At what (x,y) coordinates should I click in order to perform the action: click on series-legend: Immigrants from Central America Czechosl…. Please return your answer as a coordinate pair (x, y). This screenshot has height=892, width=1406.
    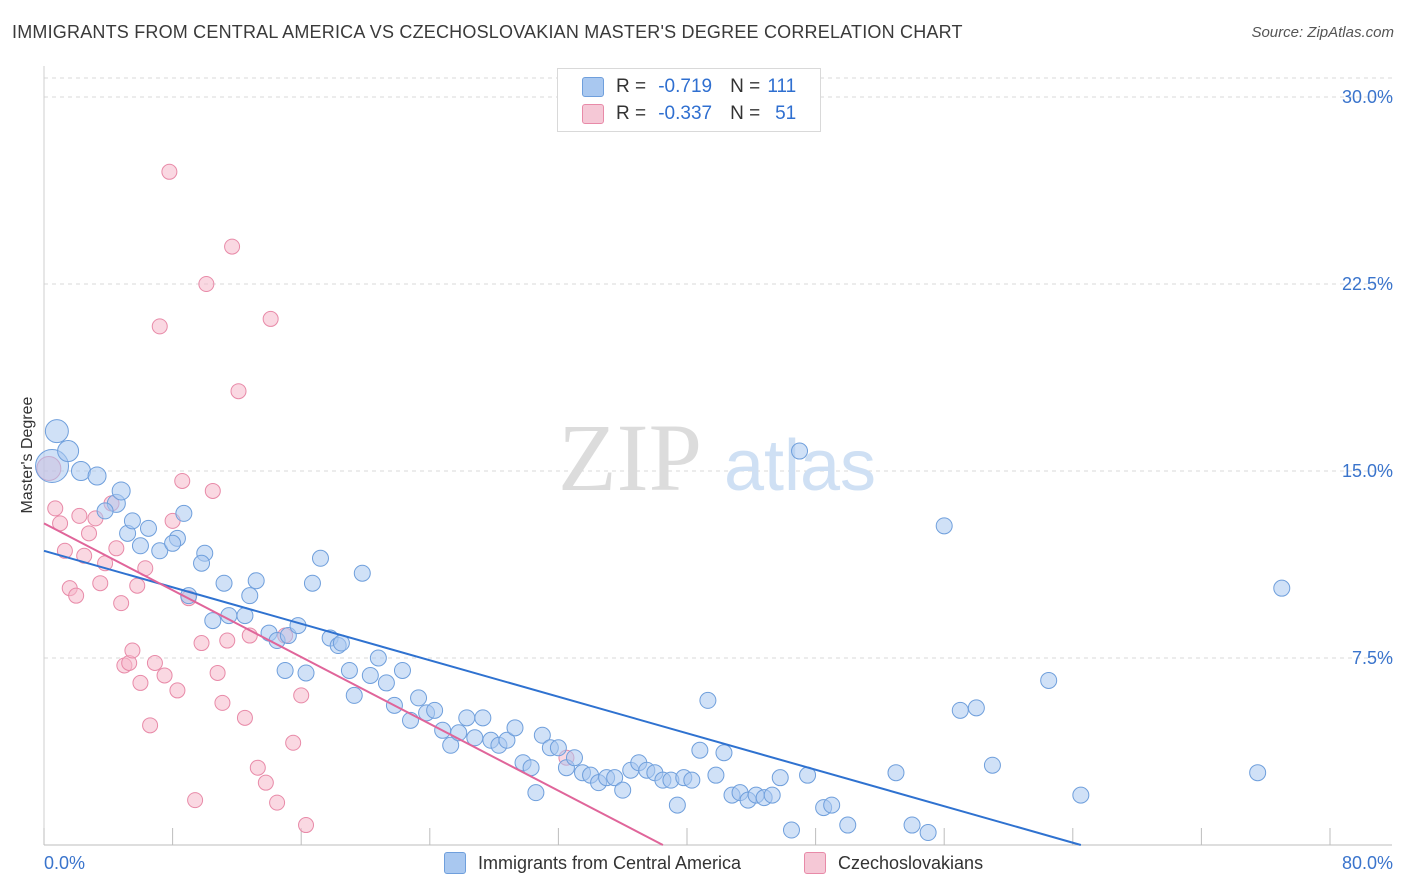
    Looking at the image, I should click on (703, 865).